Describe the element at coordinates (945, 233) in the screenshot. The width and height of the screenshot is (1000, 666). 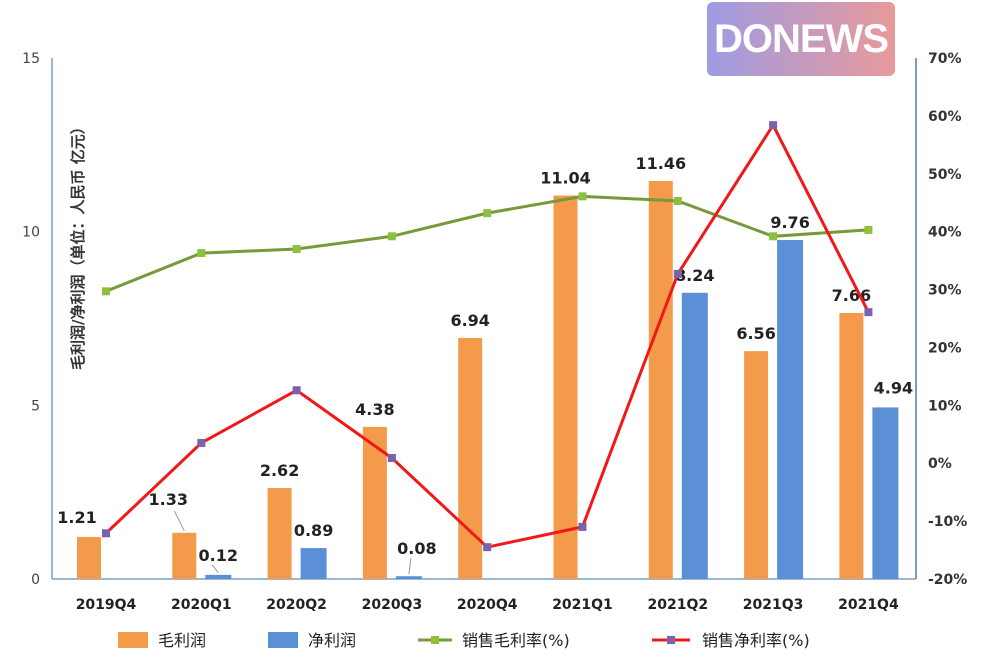
I see `right-tick-label: 40%` at that location.